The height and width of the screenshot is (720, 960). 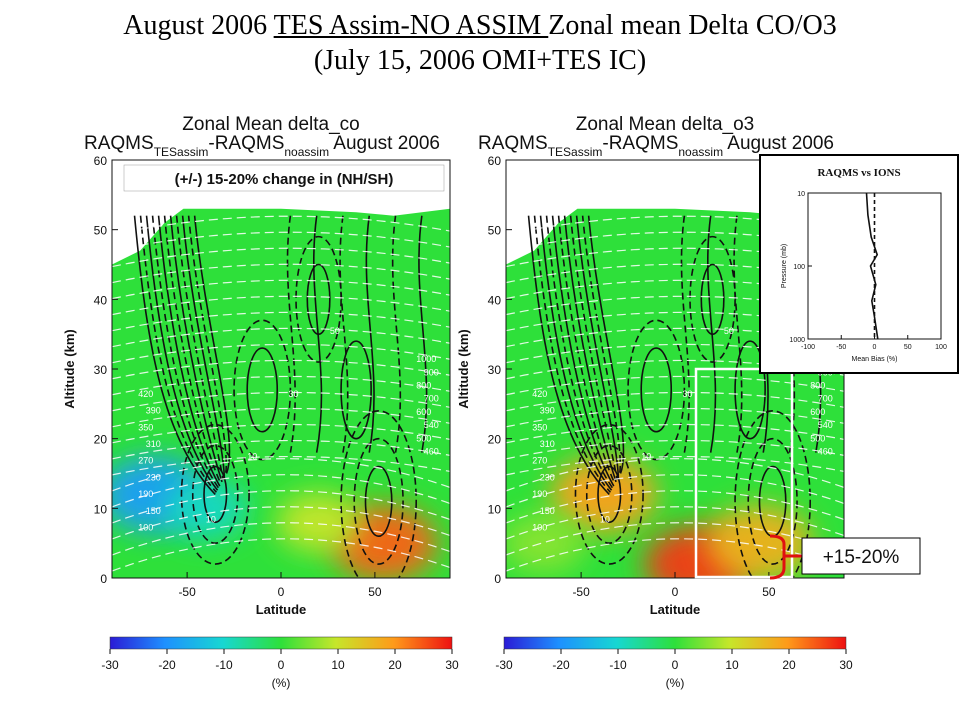 What do you see at coordinates (375, 592) in the screenshot?
I see `x-tick-label: 50` at bounding box center [375, 592].